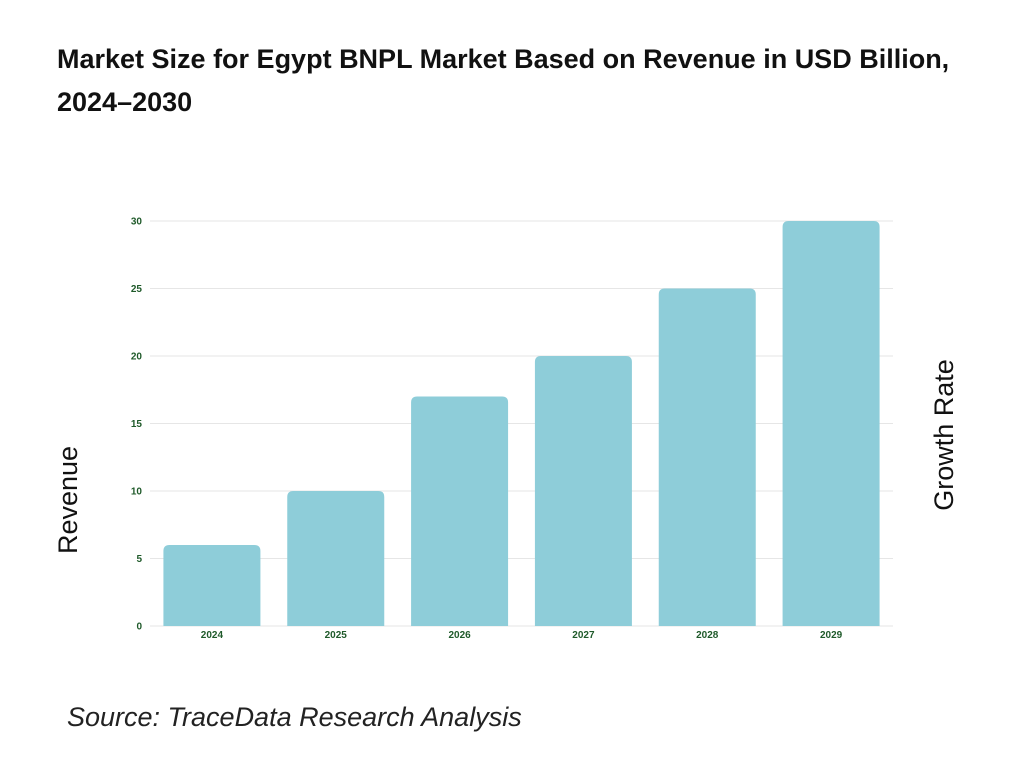 The height and width of the screenshot is (768, 1024). What do you see at coordinates (831, 423) in the screenshot?
I see `bar-2029` at bounding box center [831, 423].